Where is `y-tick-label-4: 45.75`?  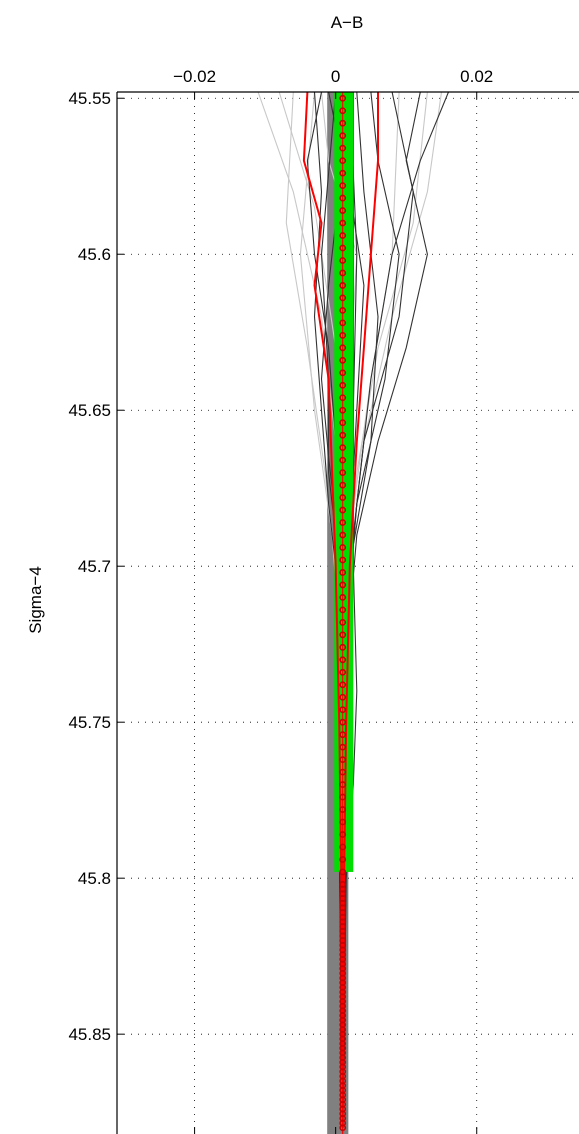
y-tick-label-4: 45.75 is located at coordinates (89, 722).